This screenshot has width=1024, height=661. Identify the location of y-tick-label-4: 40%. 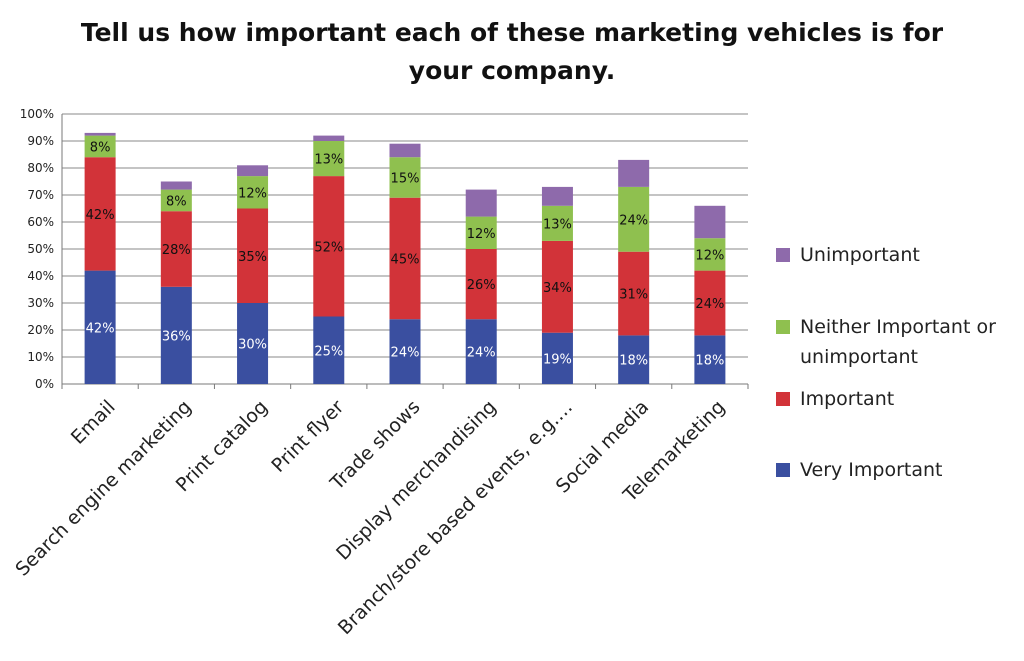
(40, 276).